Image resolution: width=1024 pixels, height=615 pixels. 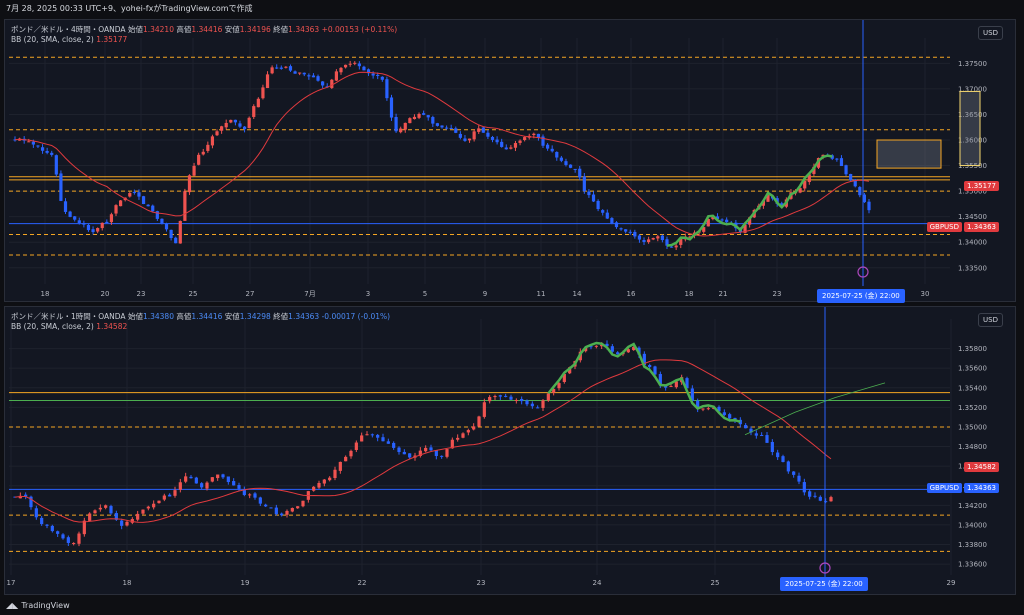 I want to click on x-tick-label: 25, so click(x=193, y=294).